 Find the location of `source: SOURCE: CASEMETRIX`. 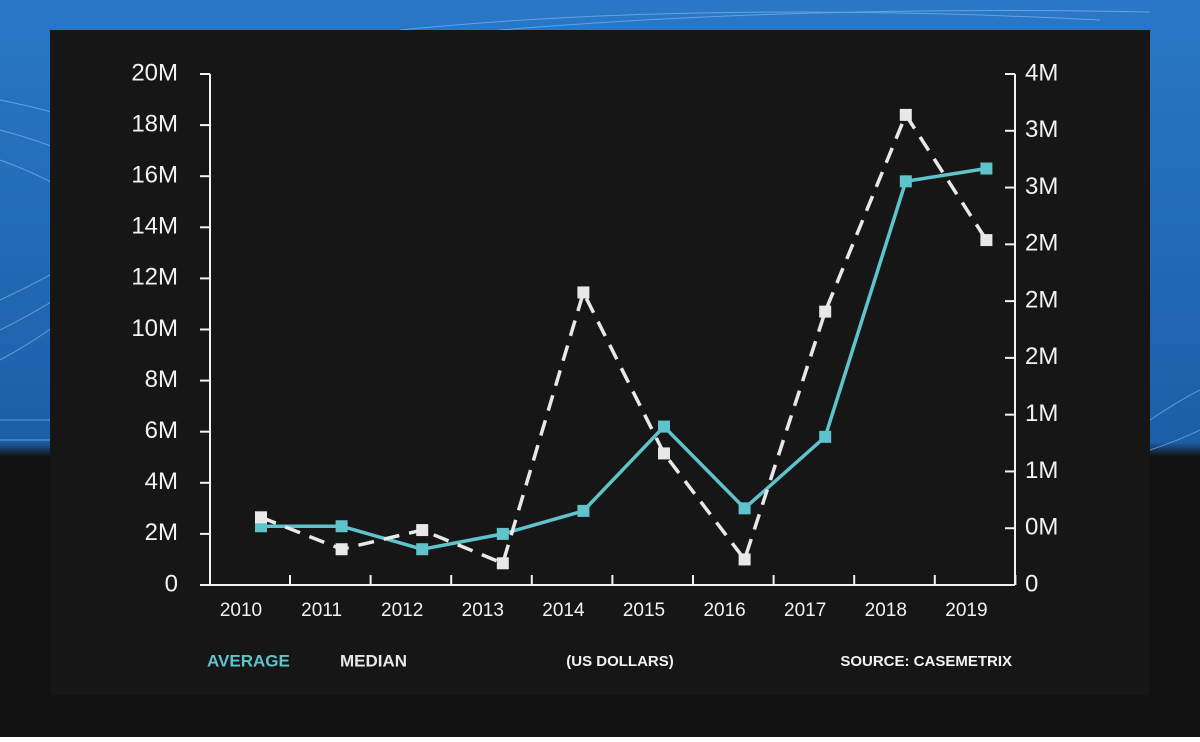

source: SOURCE: CASEMETRIX is located at coordinates (926, 661).